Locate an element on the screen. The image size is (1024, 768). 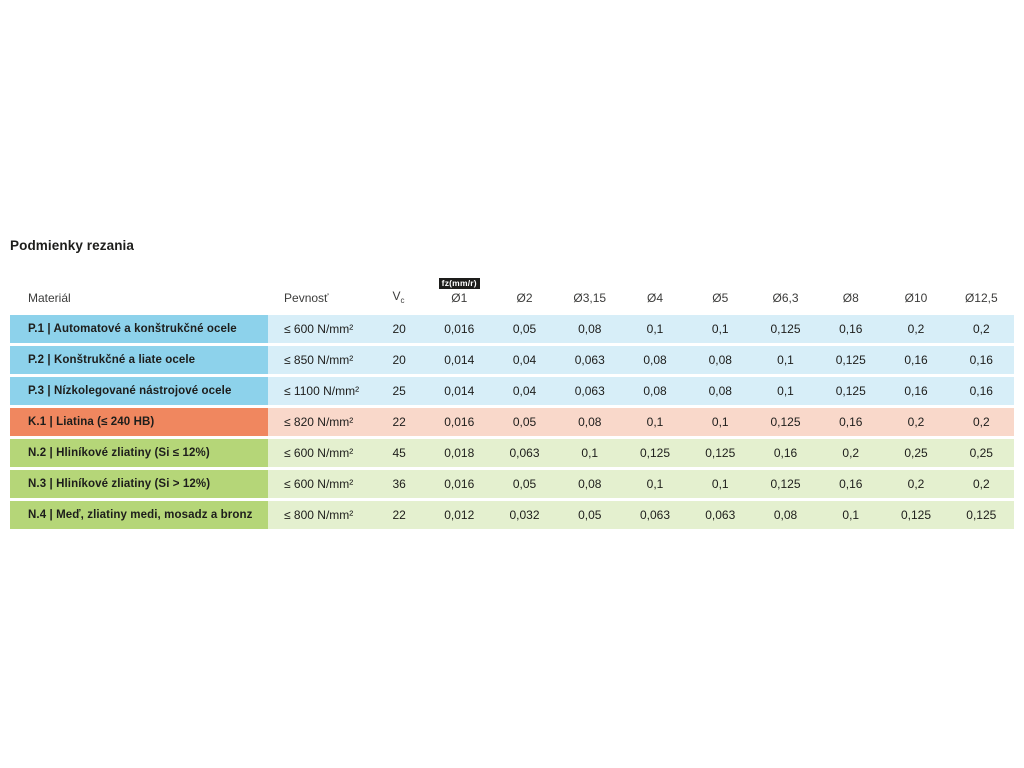
strength-cell: ≤ 820 N/mm² is located at coordinates (322, 422).